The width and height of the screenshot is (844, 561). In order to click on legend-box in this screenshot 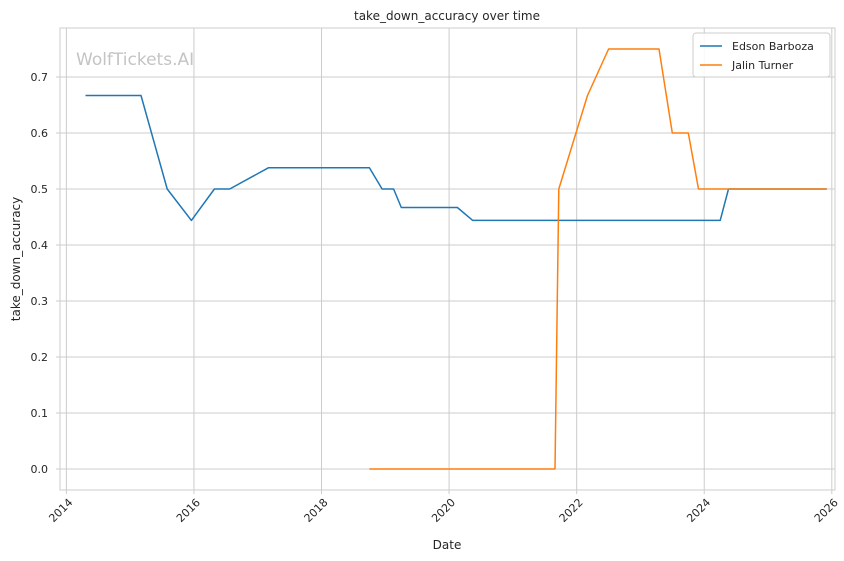, I will do `click(761, 55)`.